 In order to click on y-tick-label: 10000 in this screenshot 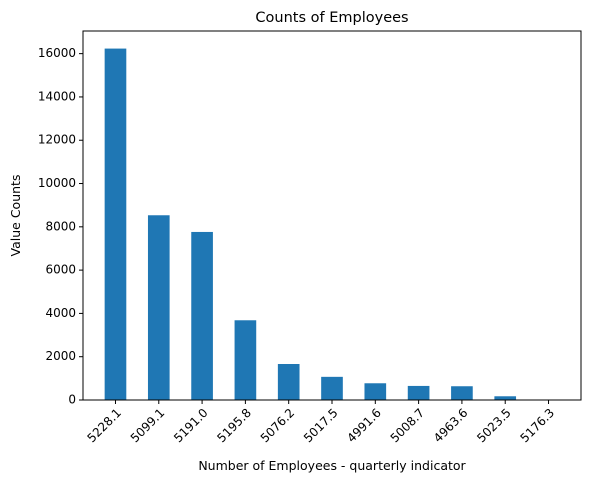, I will do `click(57, 183)`.